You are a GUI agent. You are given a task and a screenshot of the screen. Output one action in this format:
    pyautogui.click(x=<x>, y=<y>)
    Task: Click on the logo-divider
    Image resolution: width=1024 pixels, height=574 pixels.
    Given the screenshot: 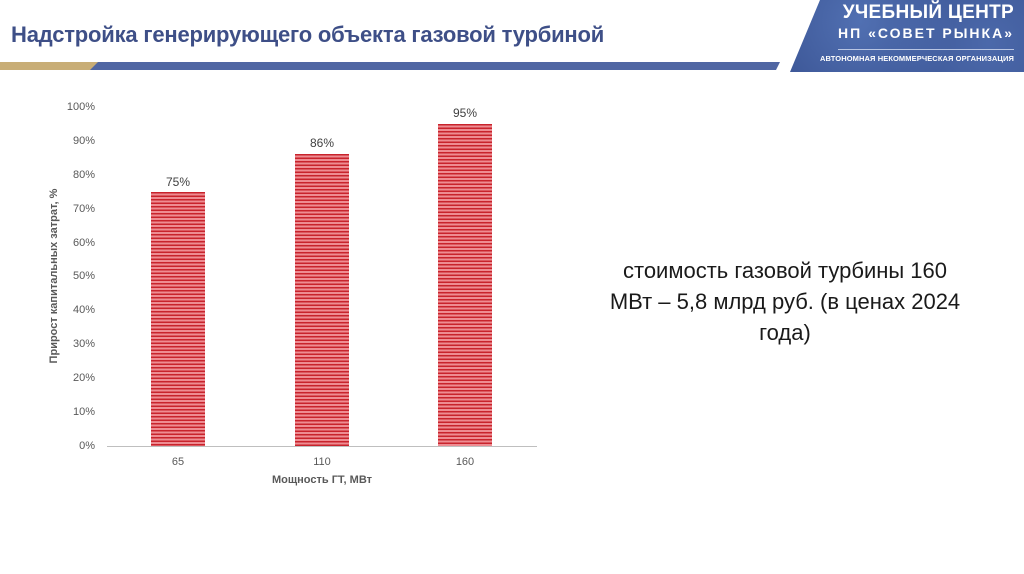 What is the action you would take?
    pyautogui.click(x=926, y=49)
    